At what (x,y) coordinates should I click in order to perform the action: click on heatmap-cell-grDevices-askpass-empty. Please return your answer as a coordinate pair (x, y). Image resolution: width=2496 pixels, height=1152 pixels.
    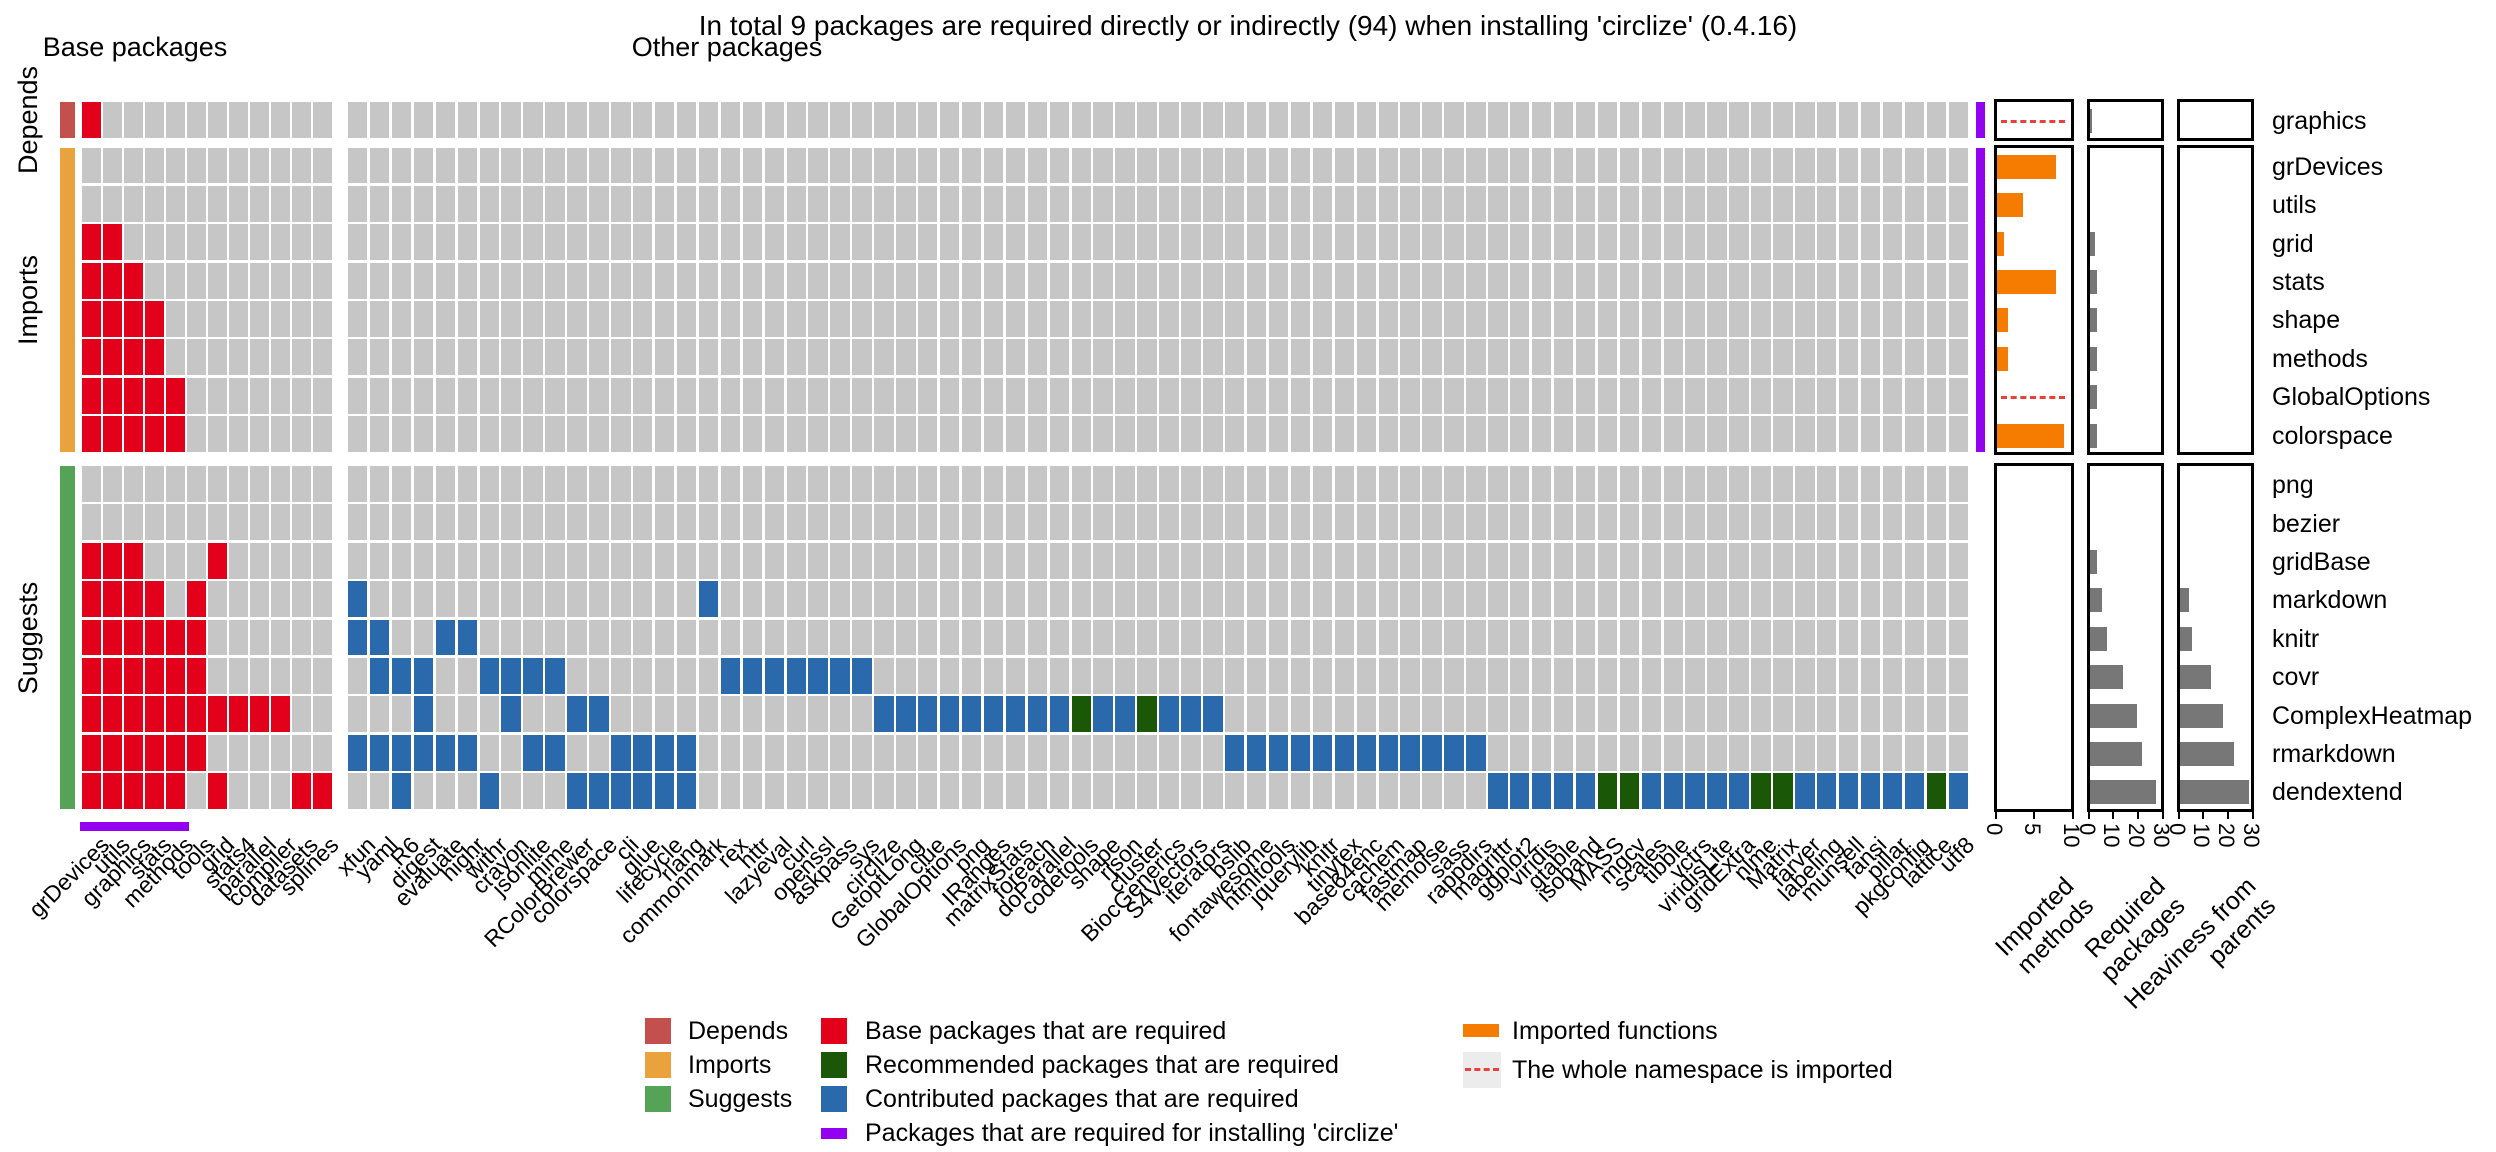
    Looking at the image, I should click on (840, 165).